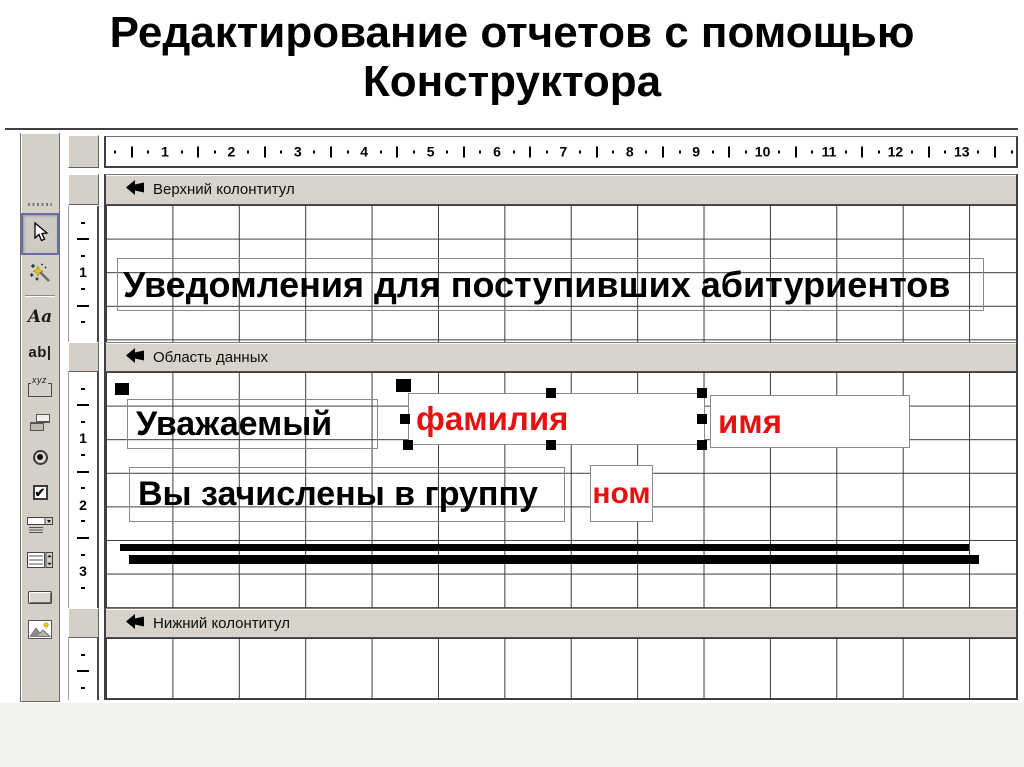 The image size is (1024, 767). I want to click on section-selector-header, so click(83, 189).